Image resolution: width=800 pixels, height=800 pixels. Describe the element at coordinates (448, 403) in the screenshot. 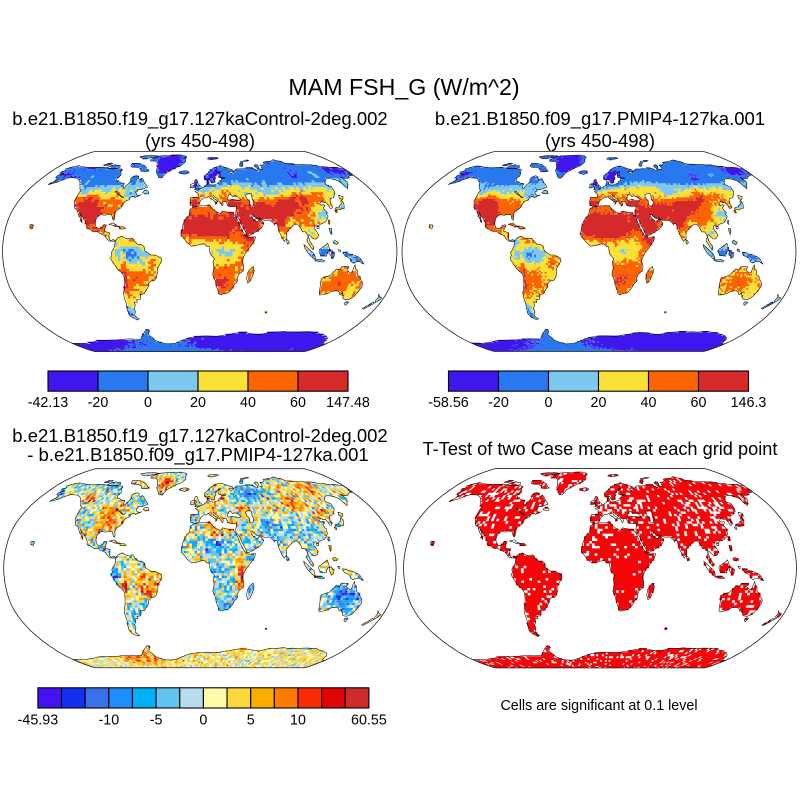

I see `svg-text: -58.56` at that location.